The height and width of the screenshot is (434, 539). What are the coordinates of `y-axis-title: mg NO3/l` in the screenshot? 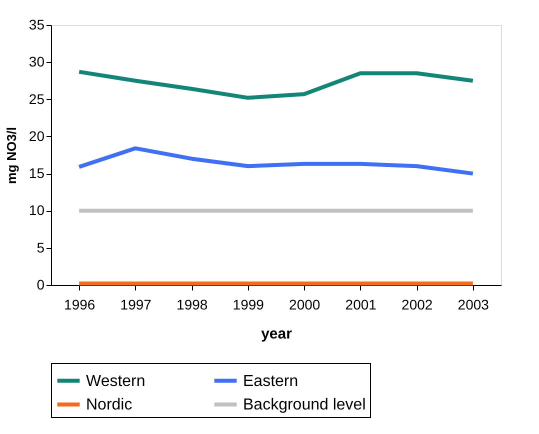 It's located at (11, 155).